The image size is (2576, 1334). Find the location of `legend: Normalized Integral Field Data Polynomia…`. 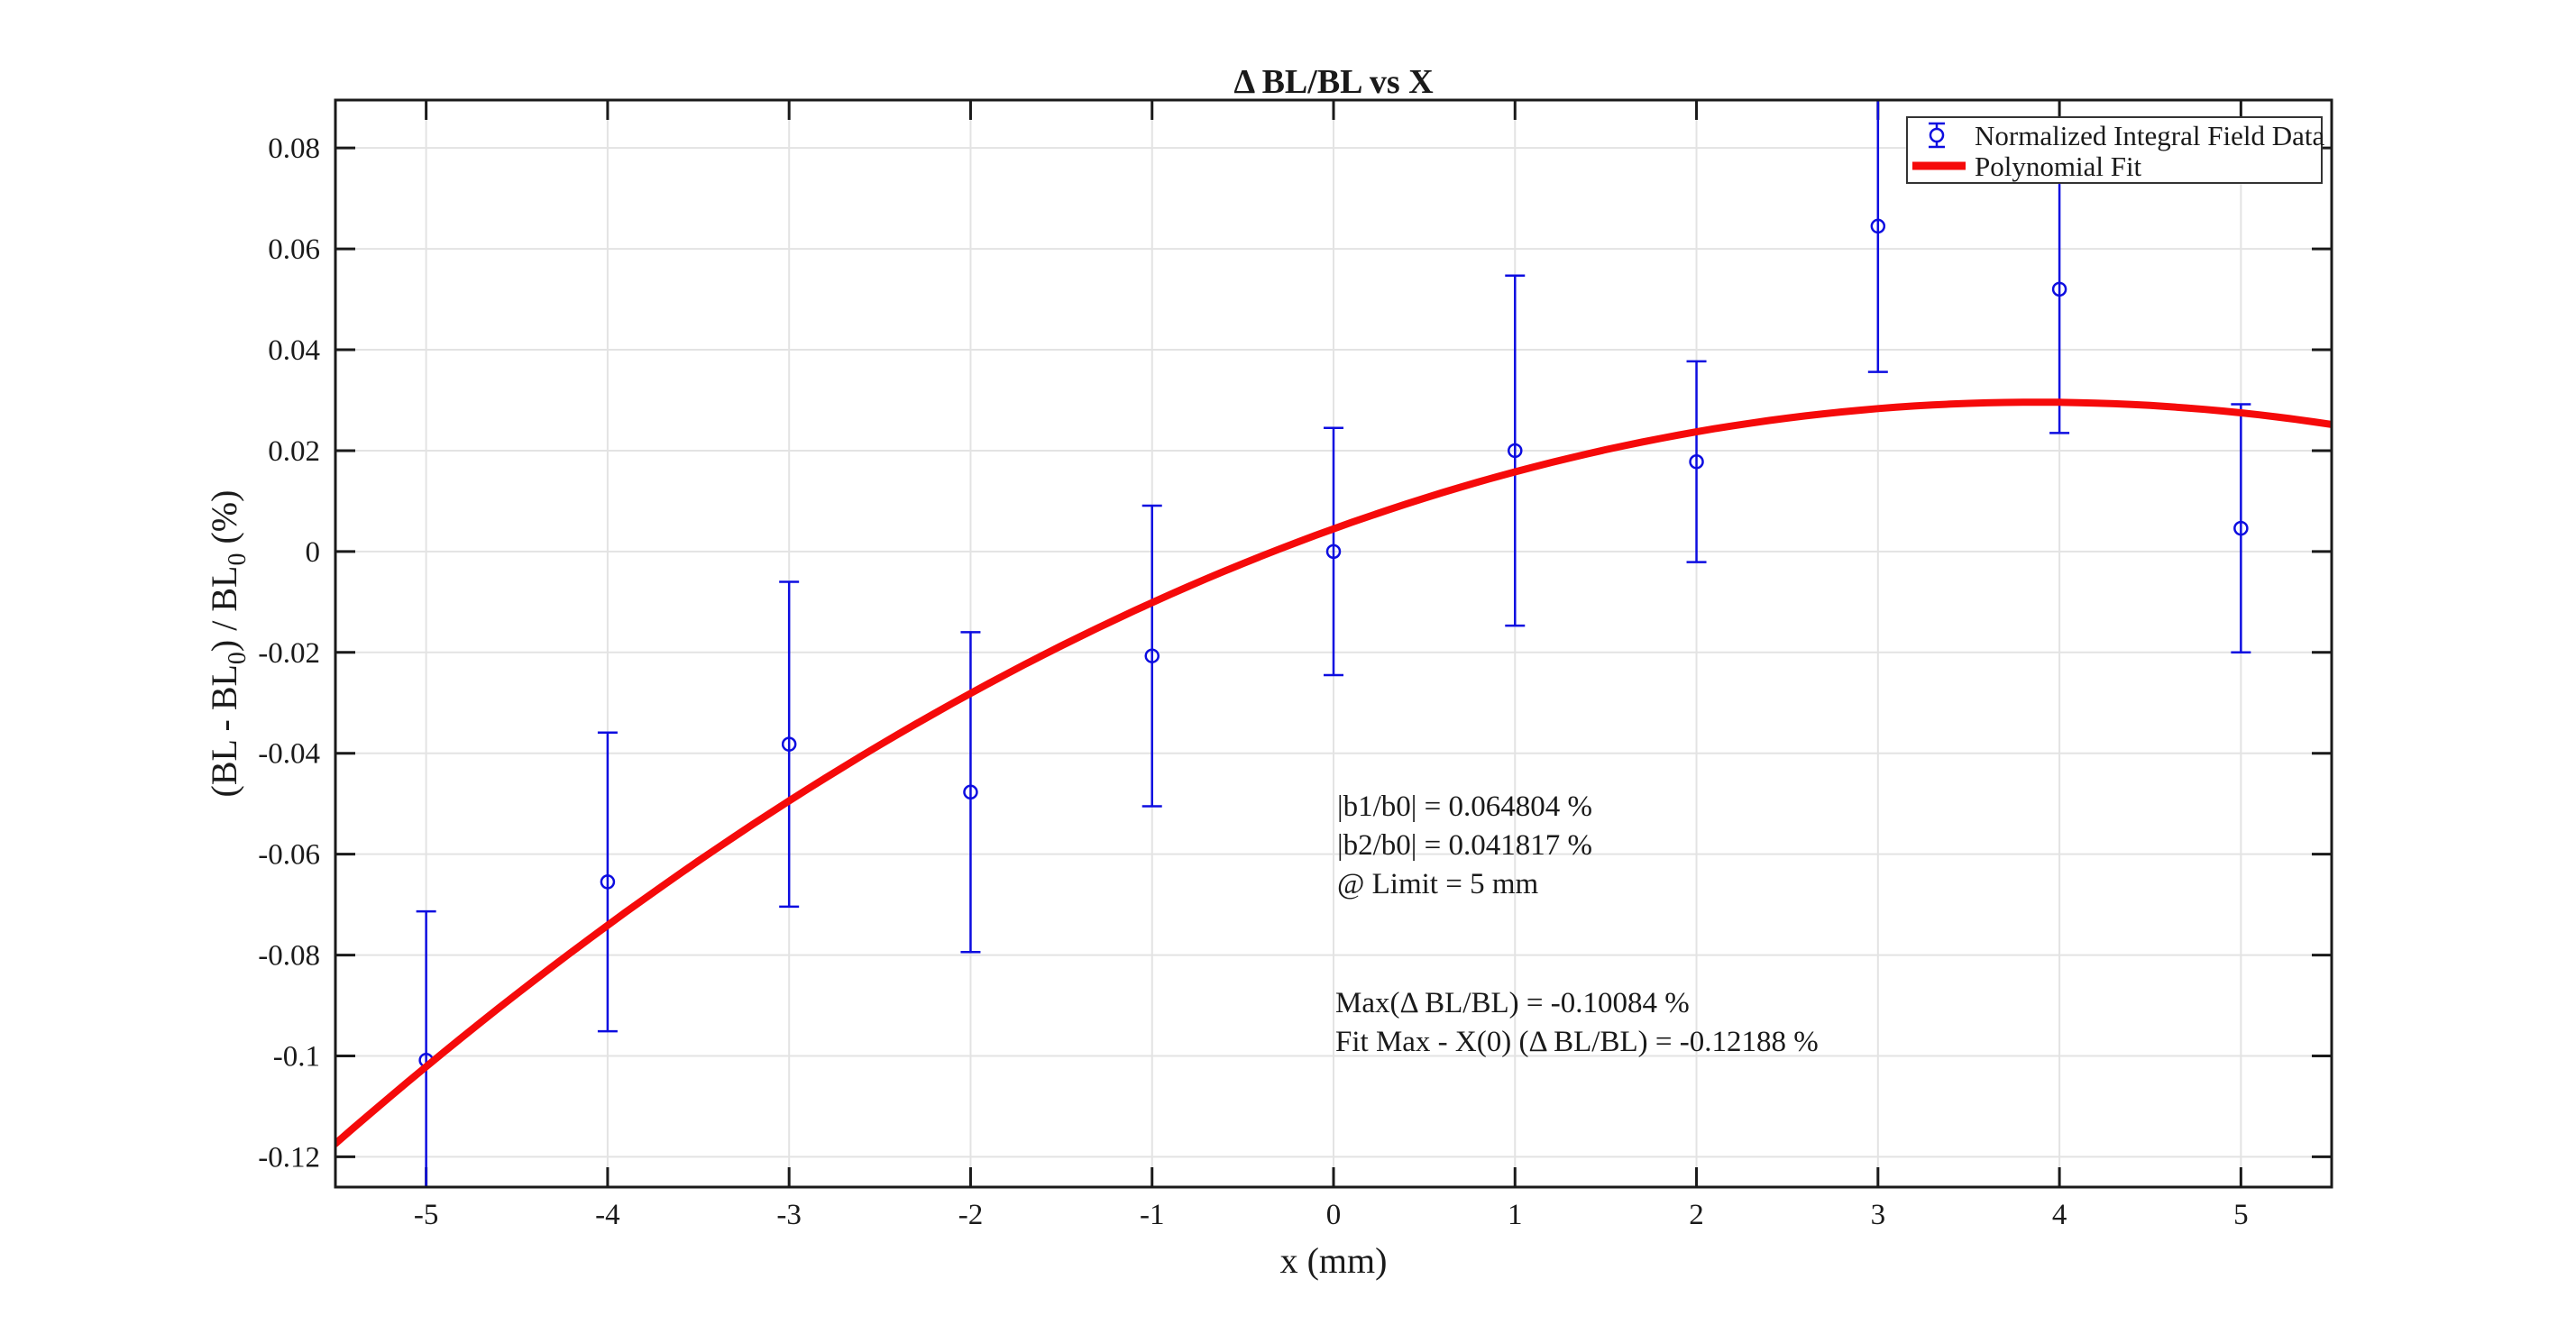

legend: Normalized Integral Field Data Polynomia… is located at coordinates (2115, 150).